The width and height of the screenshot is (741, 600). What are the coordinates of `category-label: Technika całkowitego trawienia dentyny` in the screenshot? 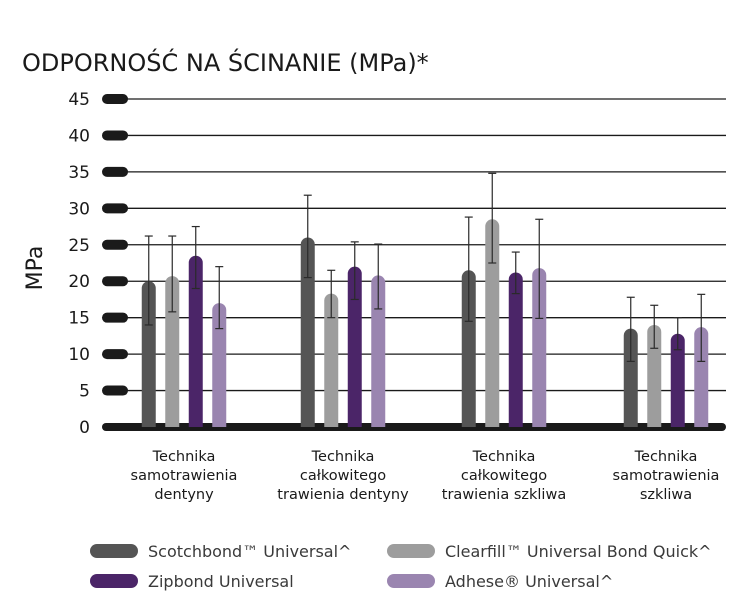 It's located at (343, 476).